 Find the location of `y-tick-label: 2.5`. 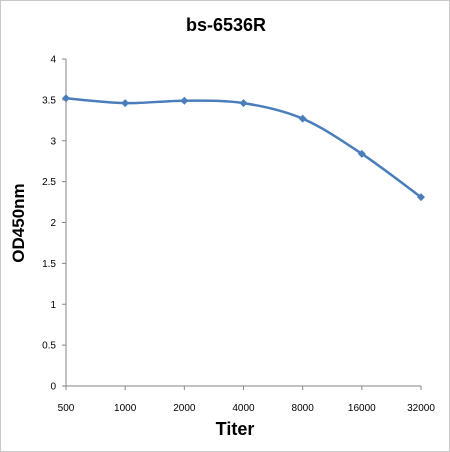

y-tick-label: 2.5 is located at coordinates (49, 182).